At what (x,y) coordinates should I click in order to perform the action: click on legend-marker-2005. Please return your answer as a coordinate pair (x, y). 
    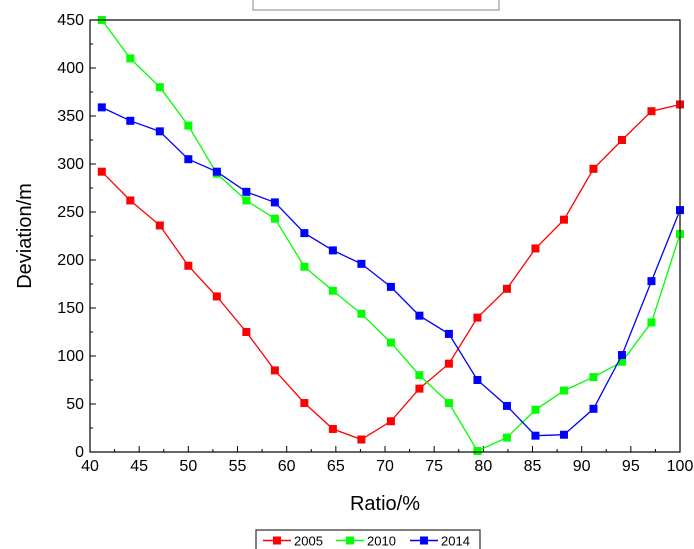
    Looking at the image, I should click on (277, 540).